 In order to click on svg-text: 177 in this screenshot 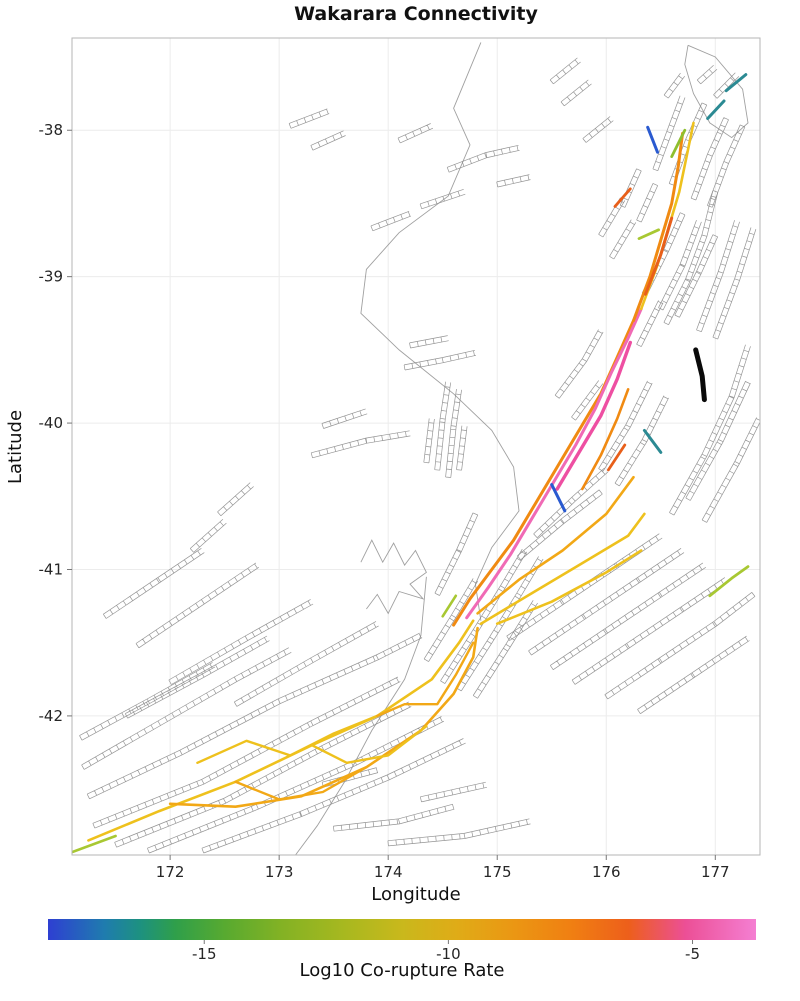, I will do `click(715, 872)`.